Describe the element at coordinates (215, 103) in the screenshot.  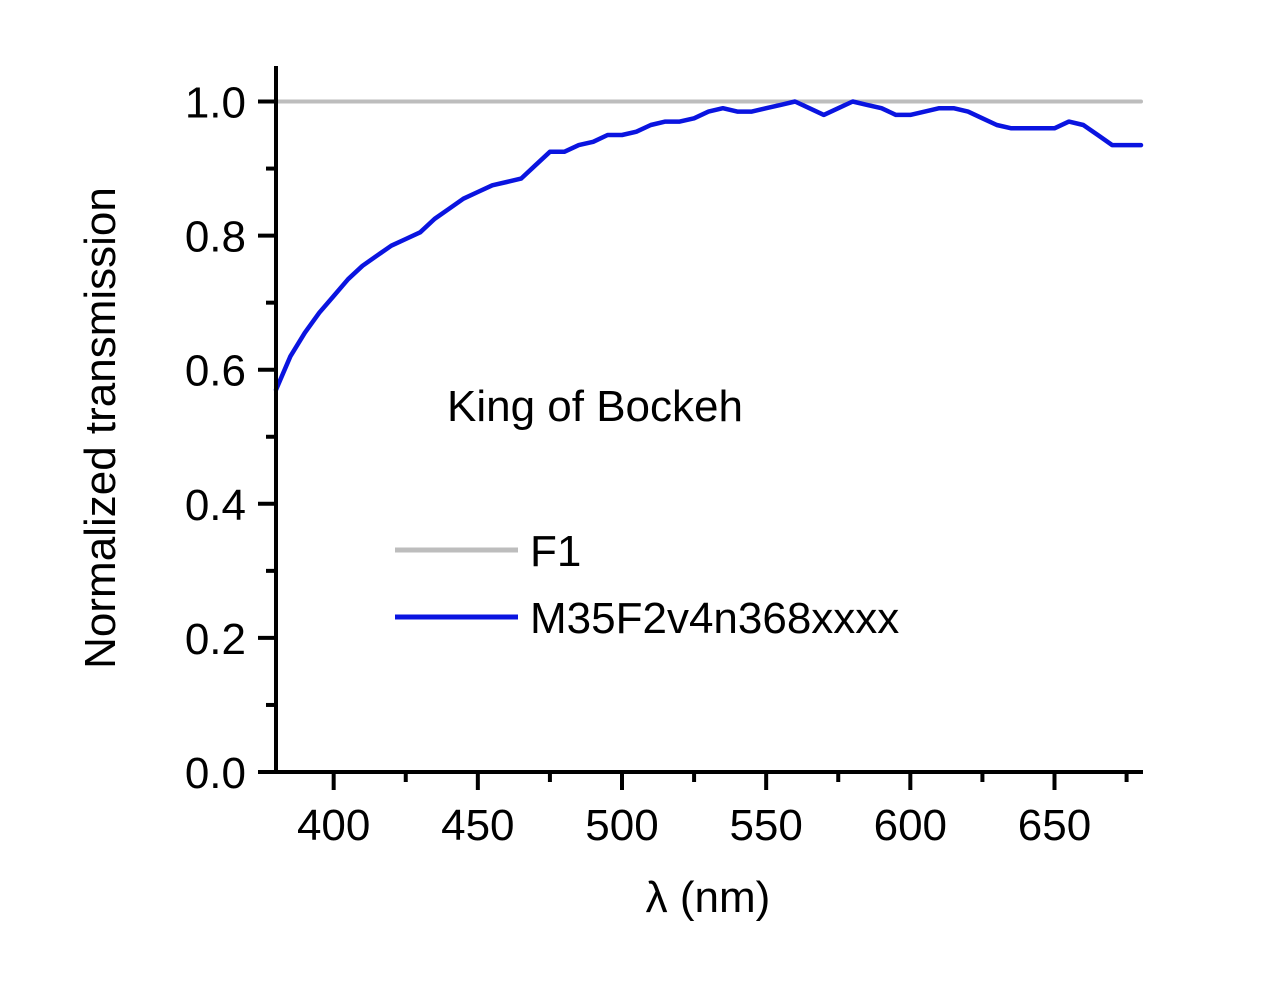
I see `y-tick-label: 1.0` at that location.